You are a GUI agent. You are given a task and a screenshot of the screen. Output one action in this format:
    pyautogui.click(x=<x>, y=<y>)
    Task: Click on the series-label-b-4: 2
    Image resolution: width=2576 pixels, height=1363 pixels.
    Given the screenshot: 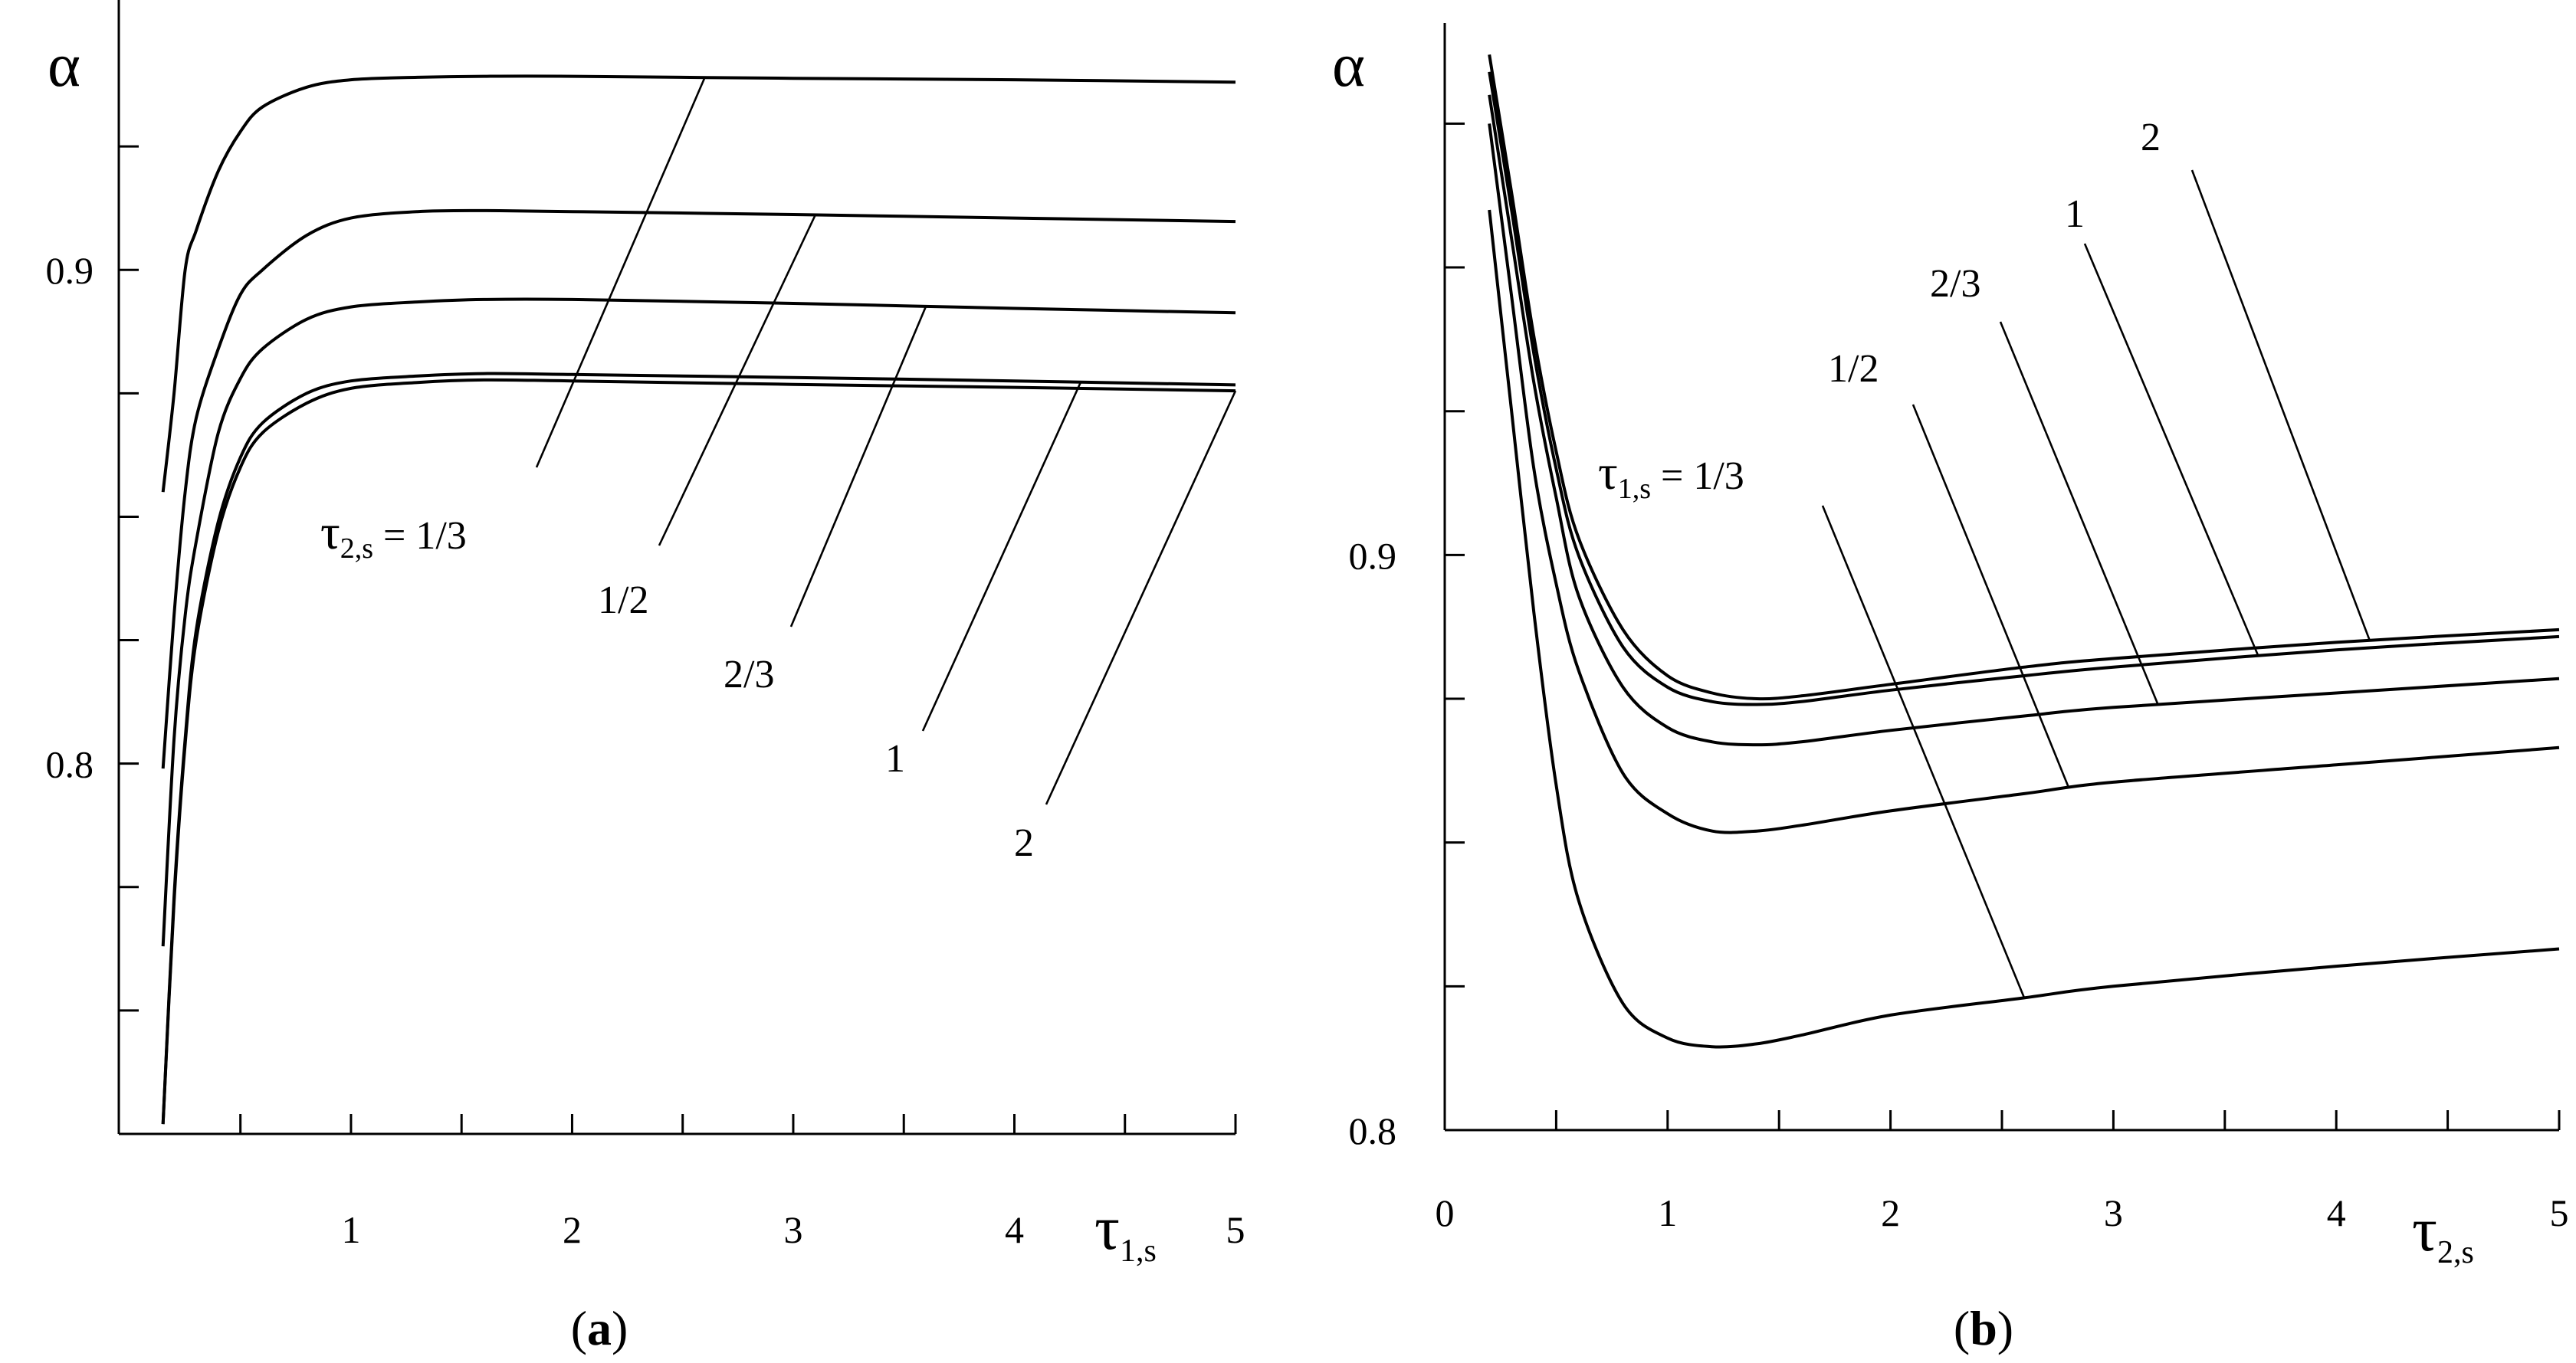 What is the action you would take?
    pyautogui.click(x=2151, y=137)
    